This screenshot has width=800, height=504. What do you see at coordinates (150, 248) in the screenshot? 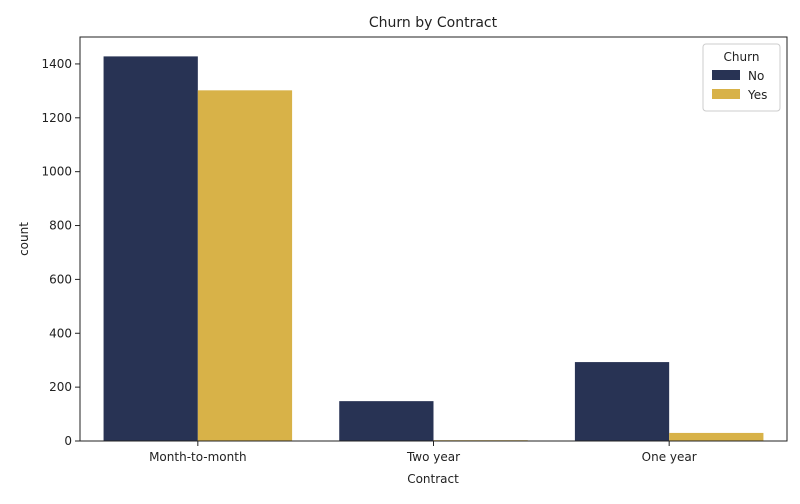
I see `bar-month-to-month-no` at bounding box center [150, 248].